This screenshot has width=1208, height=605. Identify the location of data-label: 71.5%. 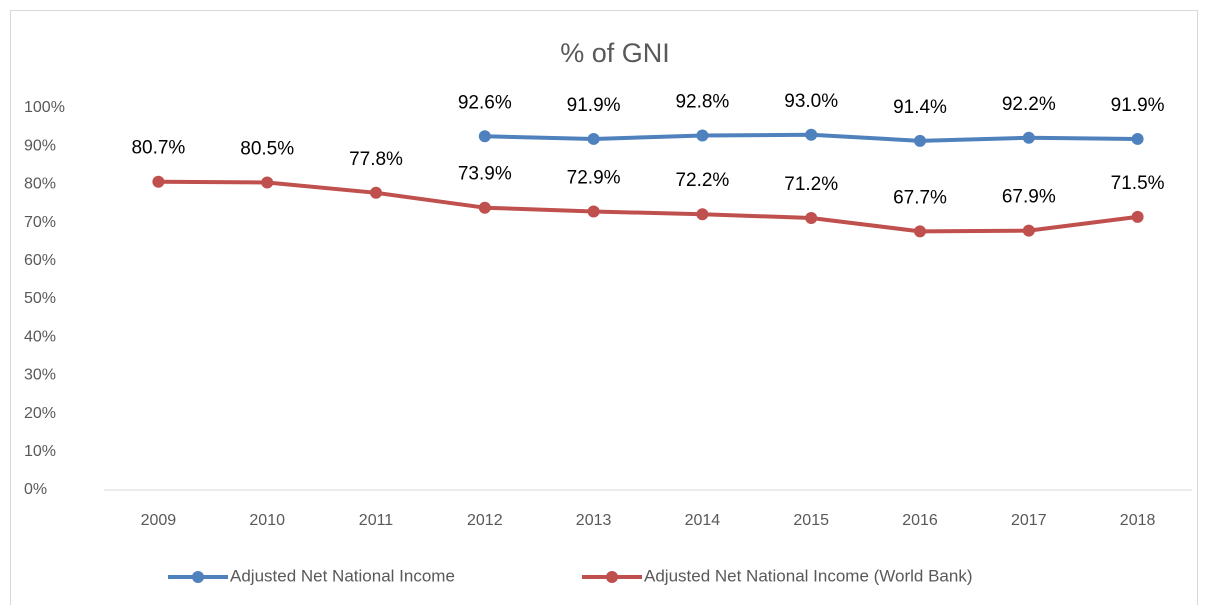
(1138, 183).